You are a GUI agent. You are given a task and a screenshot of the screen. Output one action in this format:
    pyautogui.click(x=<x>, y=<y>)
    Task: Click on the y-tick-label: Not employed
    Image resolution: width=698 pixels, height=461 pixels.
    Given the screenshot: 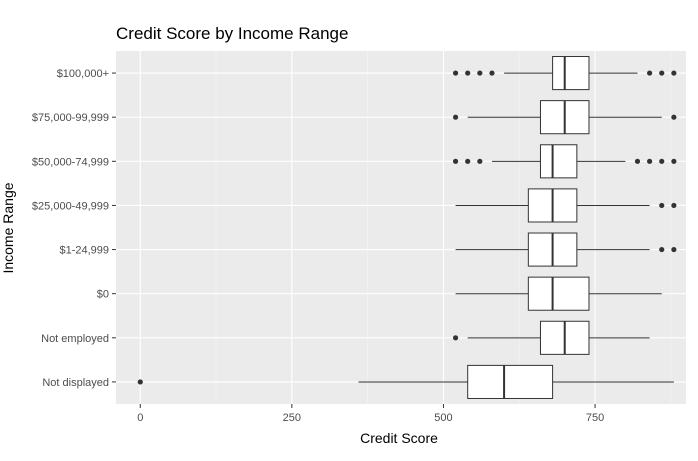 What is the action you would take?
    pyautogui.click(x=75, y=339)
    